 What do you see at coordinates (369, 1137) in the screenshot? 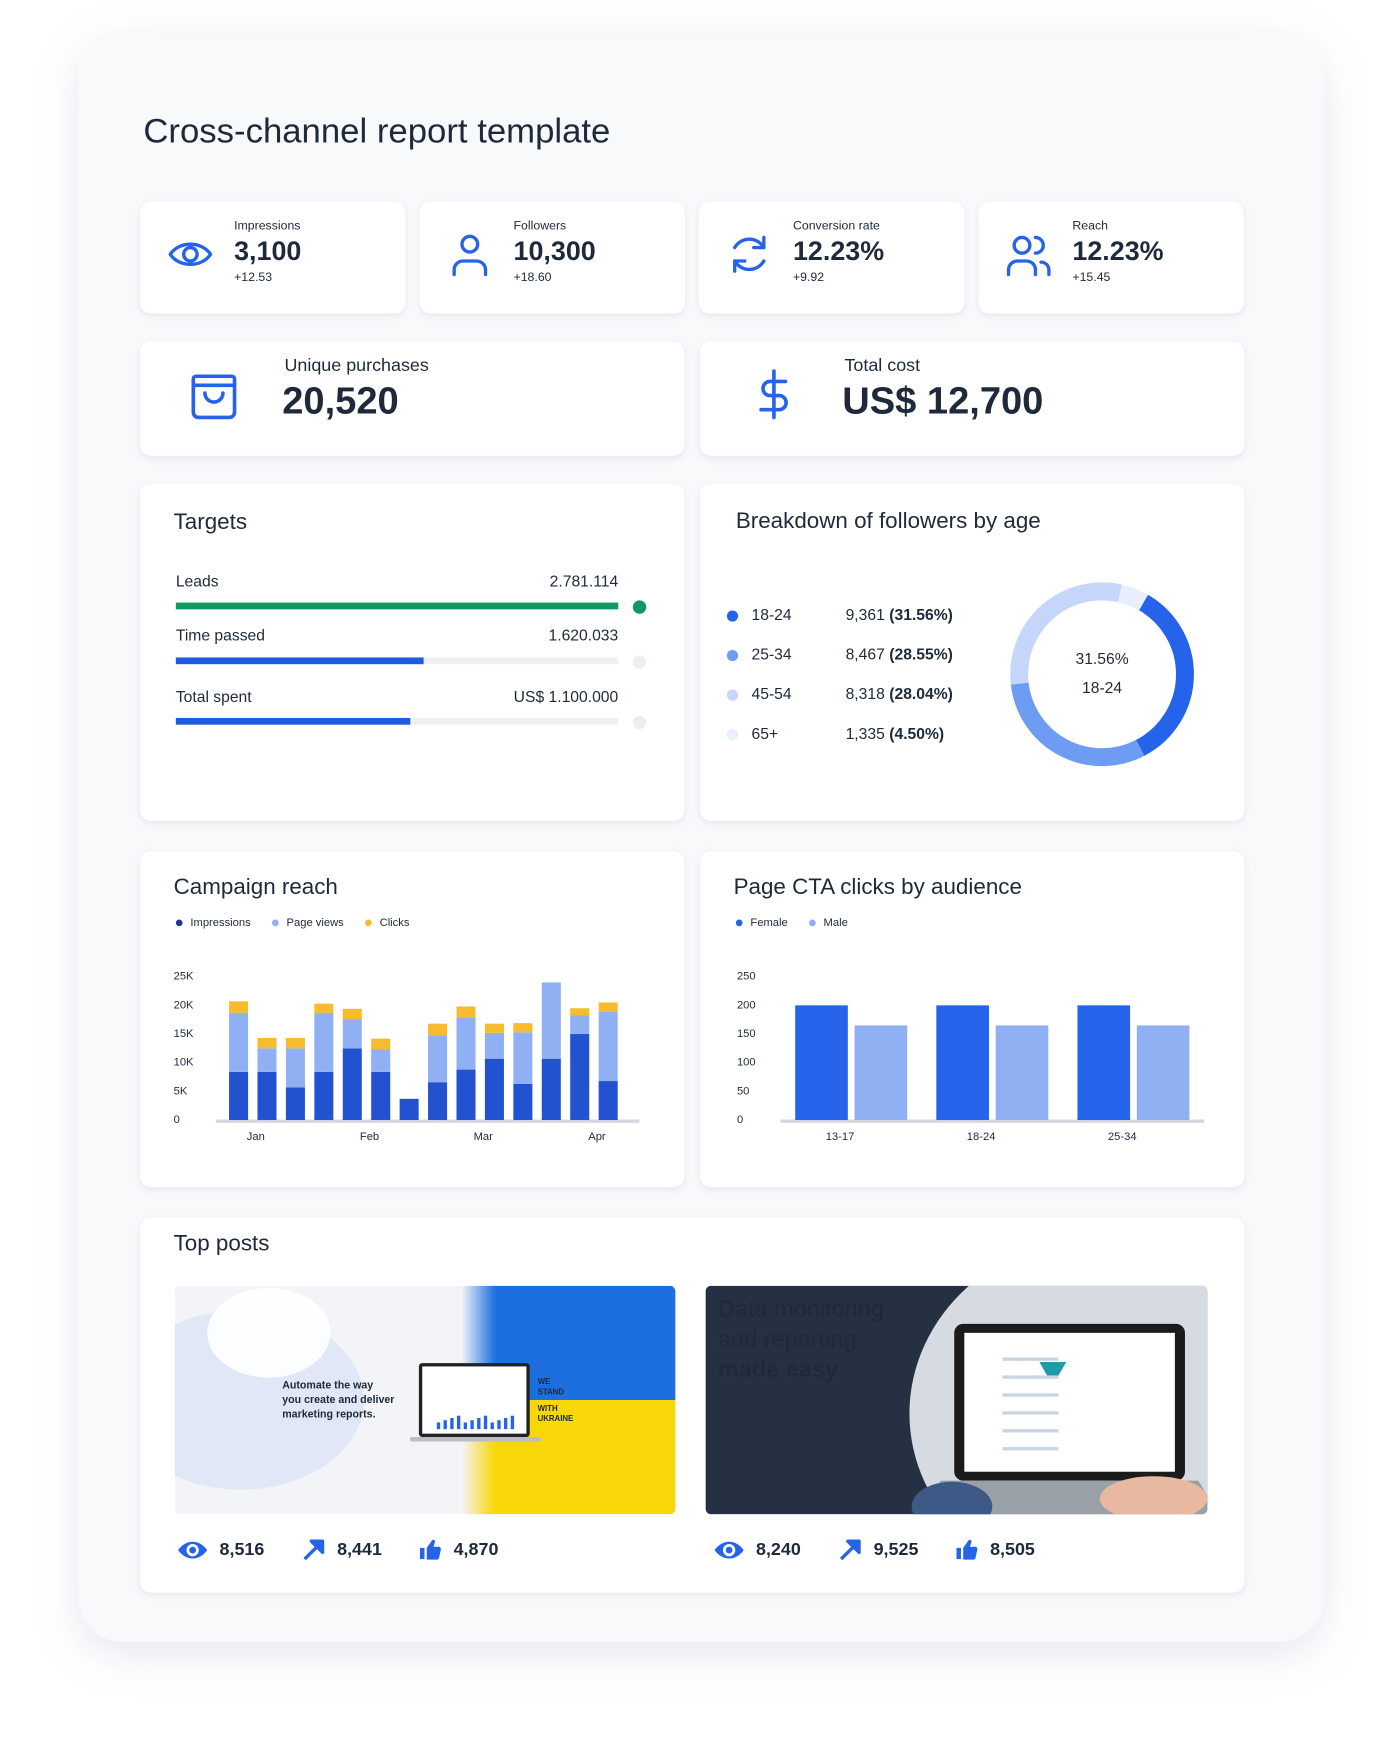
I see `x-tick-label: Feb` at bounding box center [369, 1137].